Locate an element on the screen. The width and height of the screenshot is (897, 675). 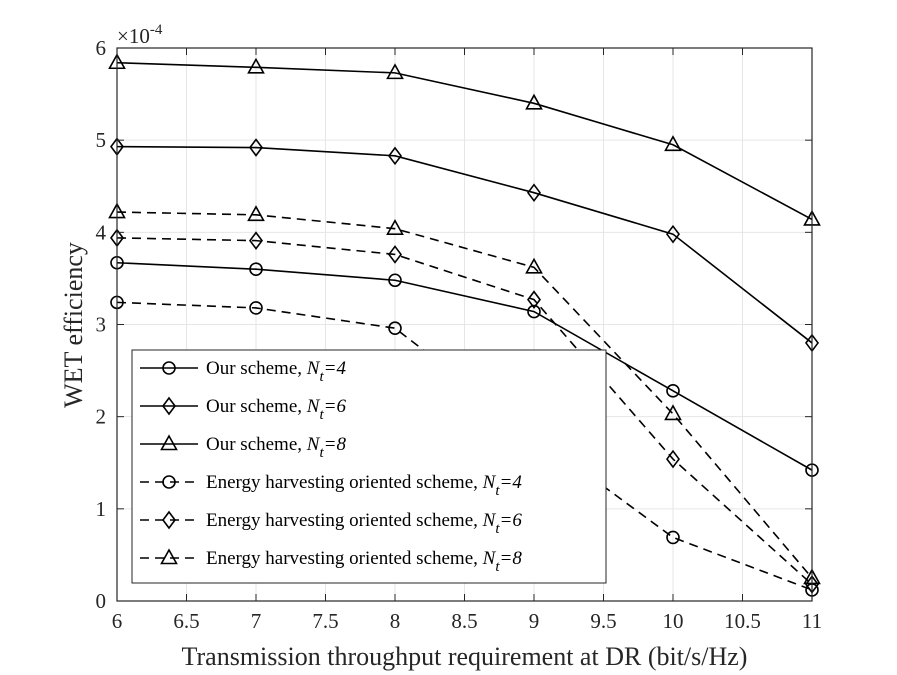
x-tick-label: 9 is located at coordinates (534, 621).